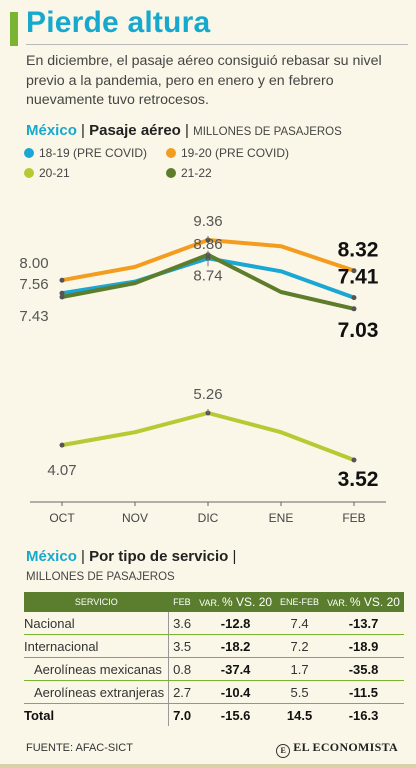 Image resolution: width=416 pixels, height=768 pixels. Describe the element at coordinates (118, 22) in the screenshot. I see `page-title: Pierde altura` at that location.